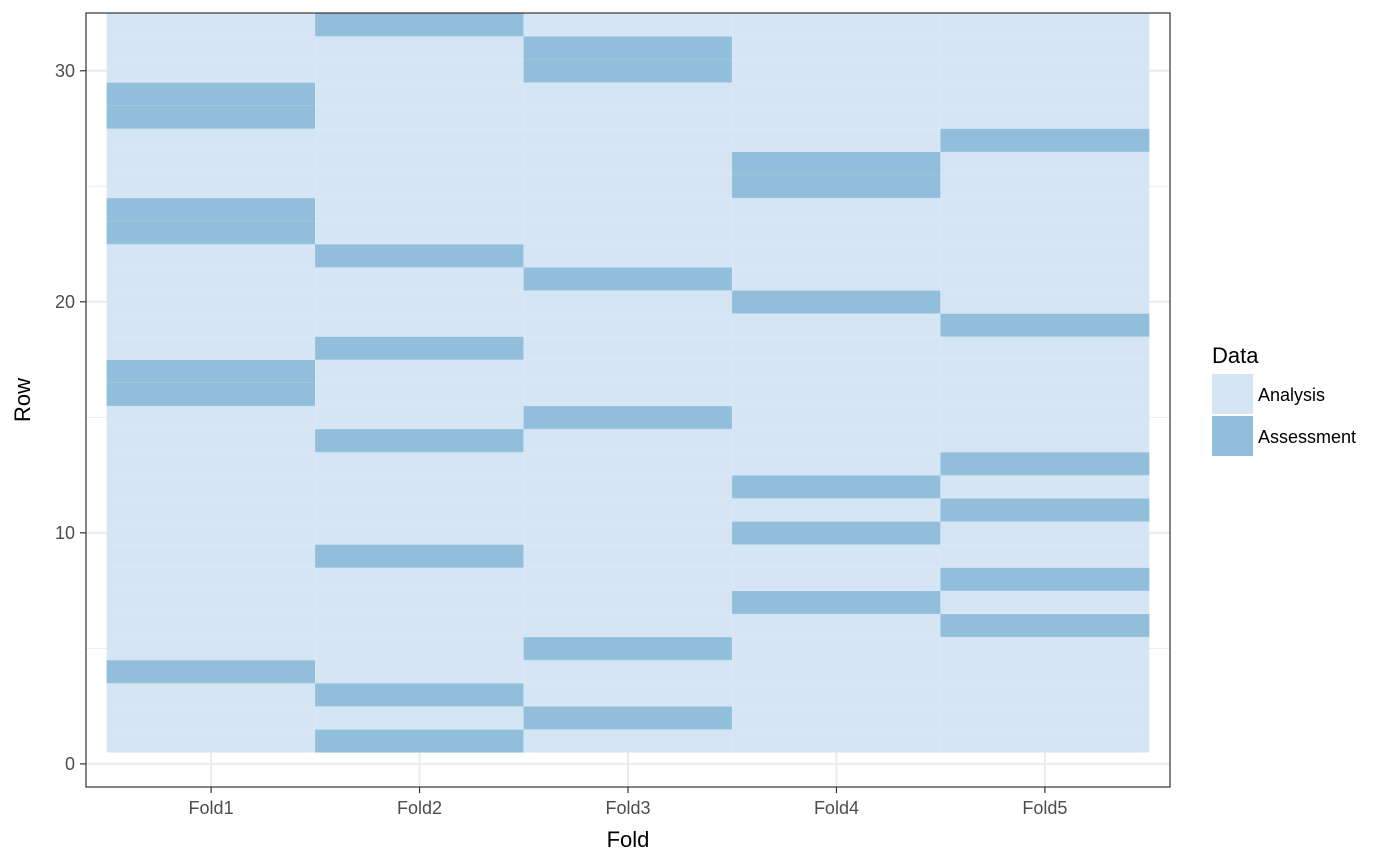 The height and width of the screenshot is (865, 1400). Describe the element at coordinates (70, 764) in the screenshot. I see `y-tick-label: 0` at that location.